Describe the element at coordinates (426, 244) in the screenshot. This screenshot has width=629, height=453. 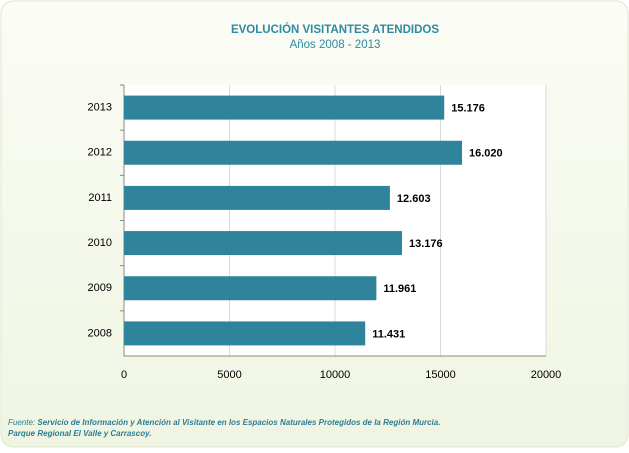
I see `value-label: 13.176` at that location.